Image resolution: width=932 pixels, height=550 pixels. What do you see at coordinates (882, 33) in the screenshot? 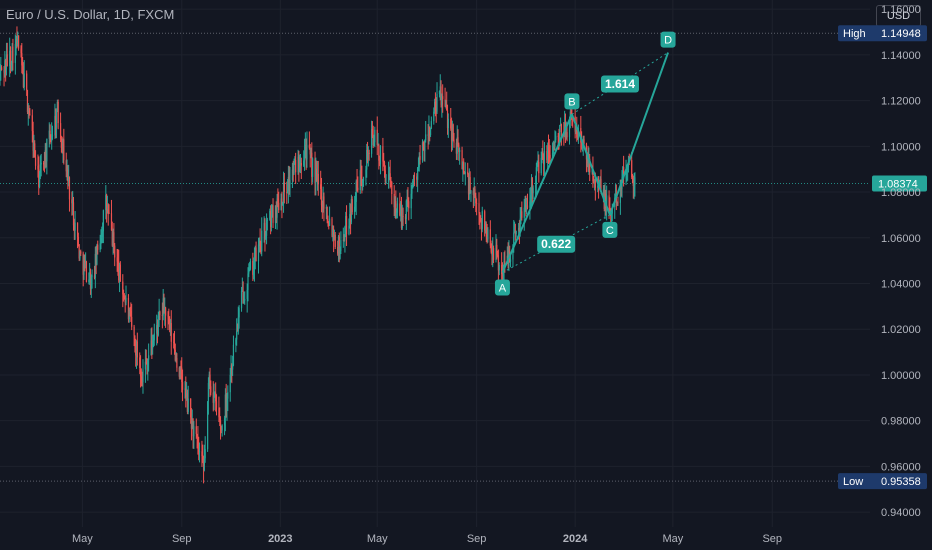
I see `high-badge` at bounding box center [882, 33].